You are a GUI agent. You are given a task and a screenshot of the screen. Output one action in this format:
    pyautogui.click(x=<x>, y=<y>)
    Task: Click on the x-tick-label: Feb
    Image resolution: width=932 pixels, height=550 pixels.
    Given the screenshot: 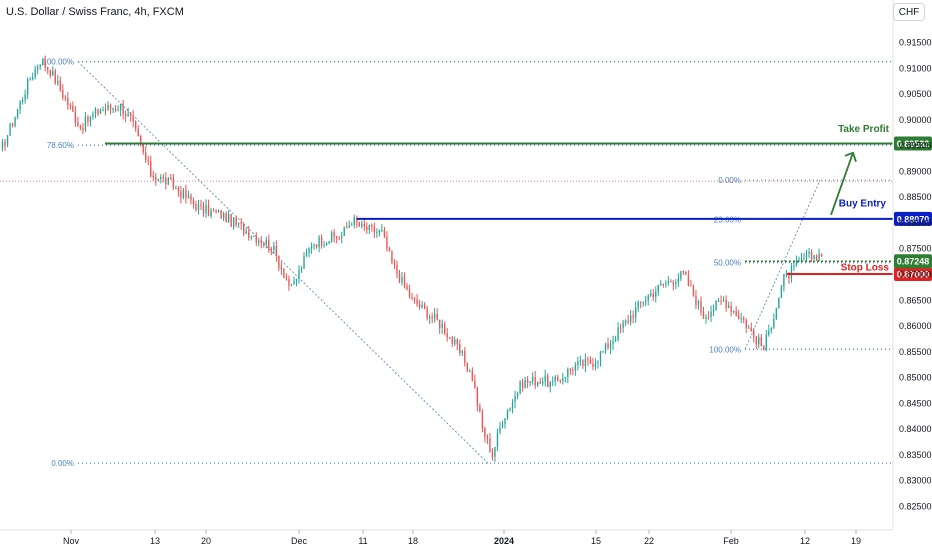 What is the action you would take?
    pyautogui.click(x=731, y=541)
    